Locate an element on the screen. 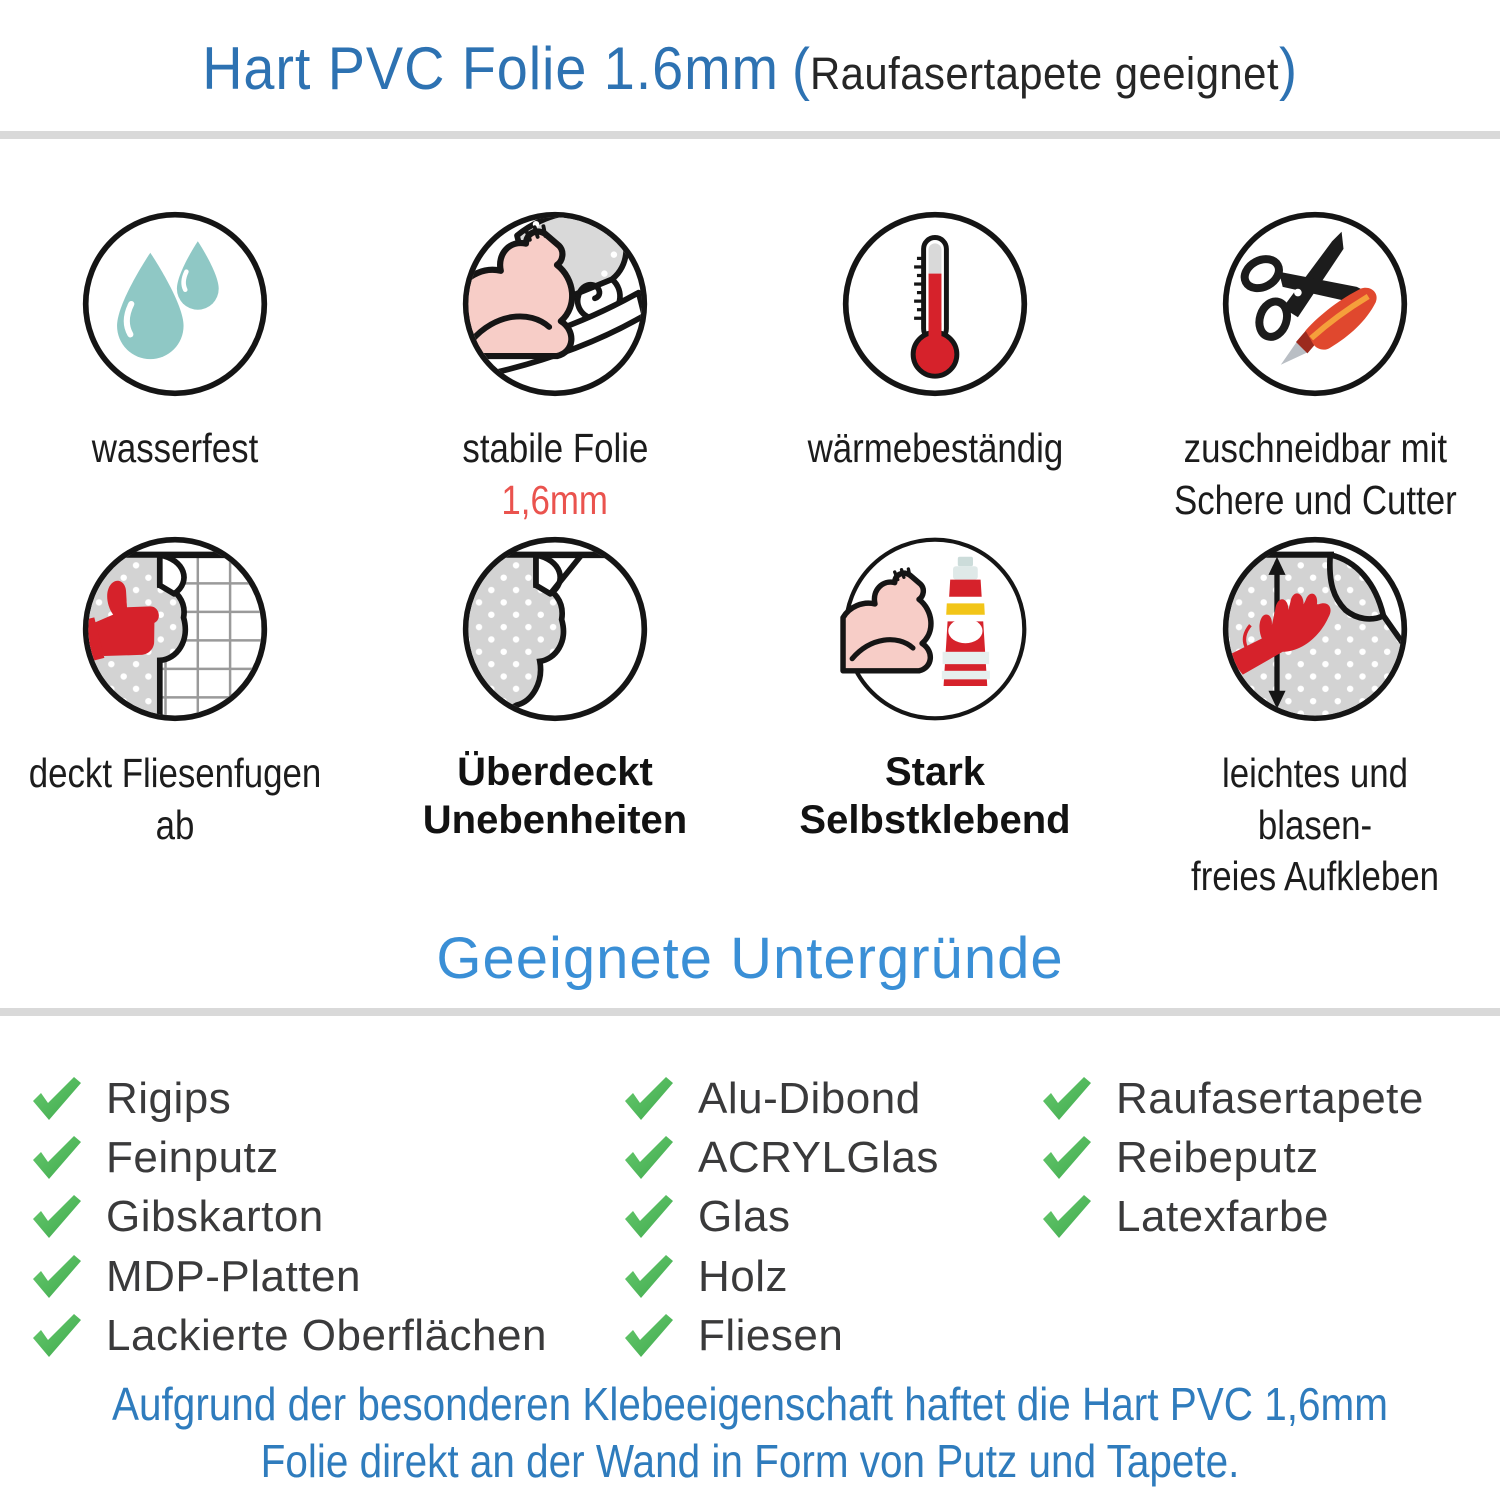 The image size is (1500, 1500). feature-waermebestaendig: wärmebeständig is located at coordinates (935, 342).